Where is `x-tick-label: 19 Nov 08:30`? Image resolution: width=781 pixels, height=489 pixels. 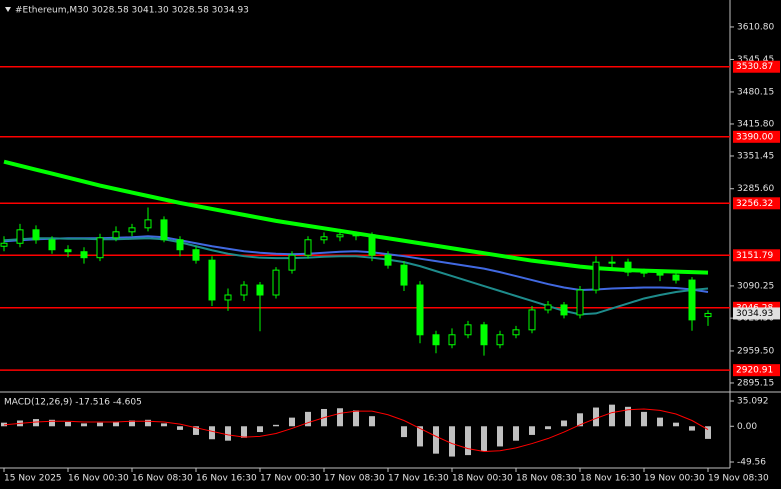
x-tick-label: 19 Nov 08:30 is located at coordinates (738, 479).